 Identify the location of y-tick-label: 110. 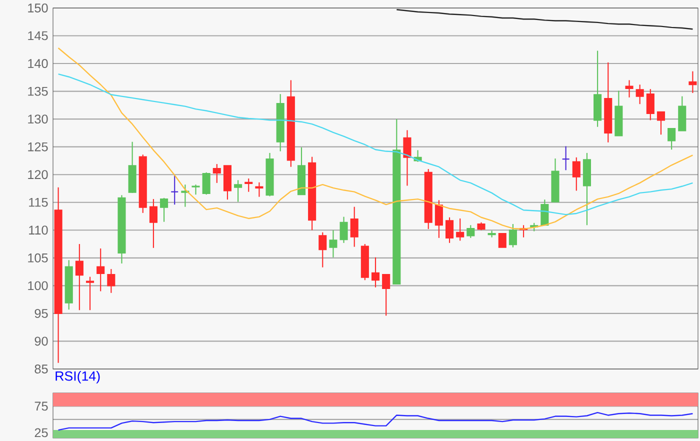
(38, 230).